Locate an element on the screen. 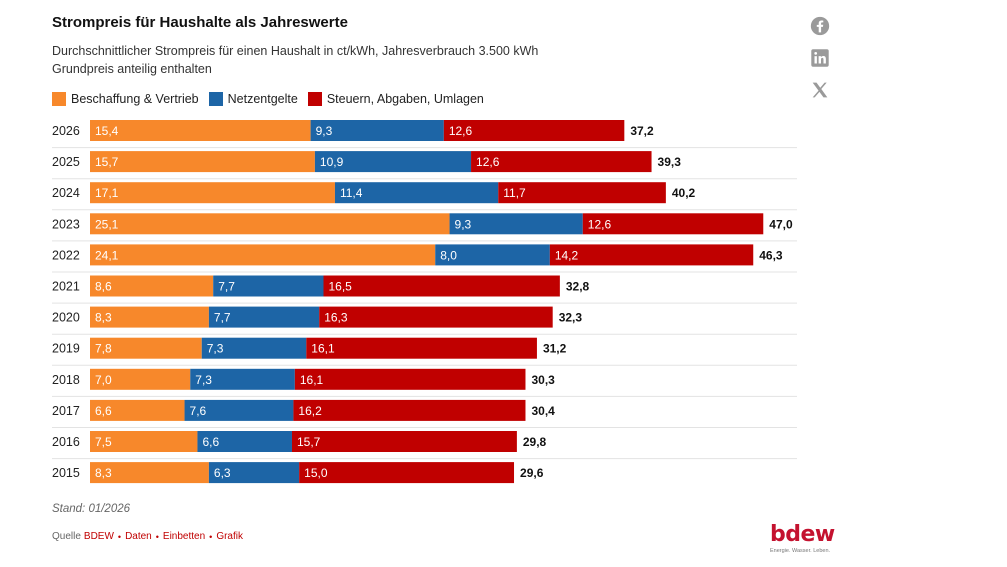 This screenshot has height=567, width=1007. bar-total-label: 29,8 is located at coordinates (535, 442).